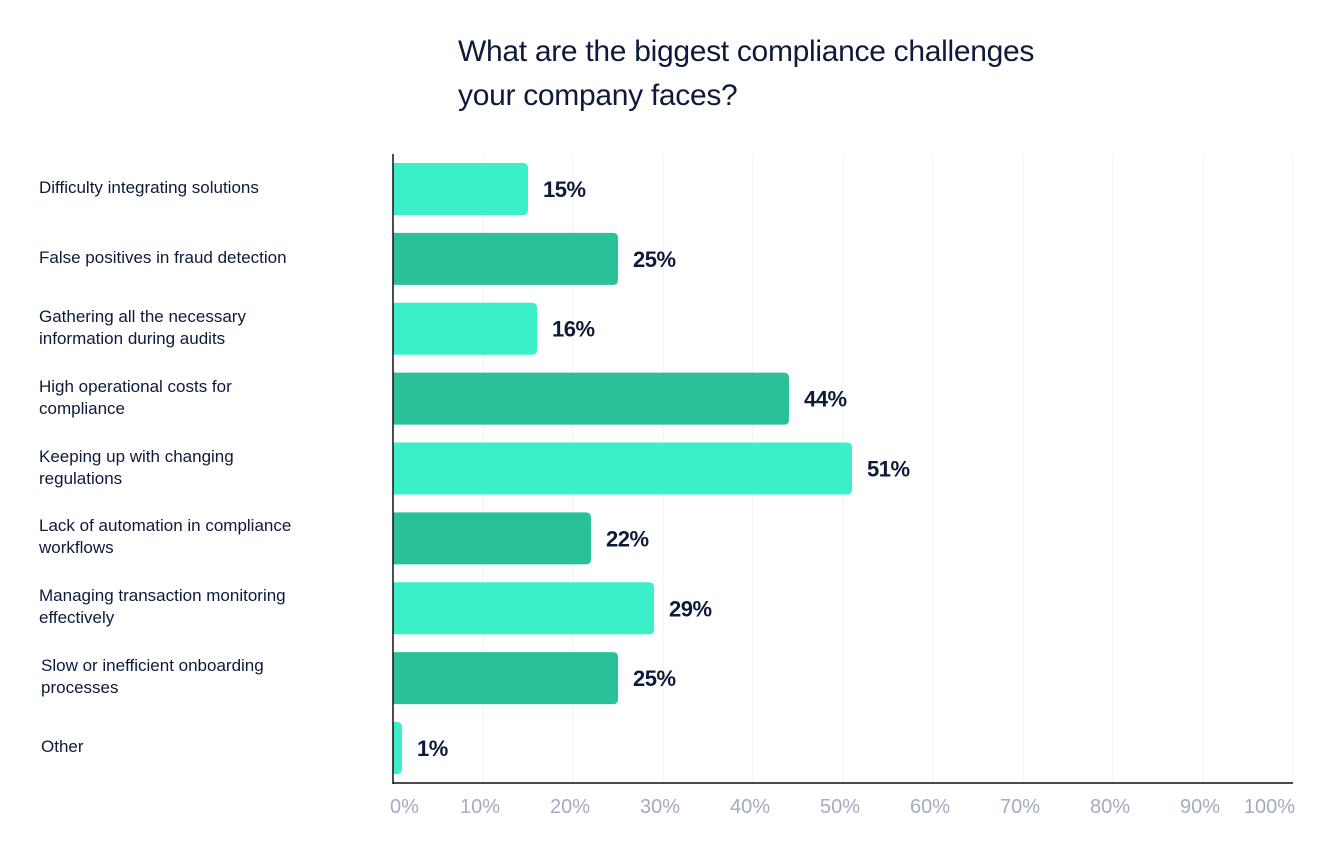 Image resolution: width=1334 pixels, height=848 pixels. I want to click on x-tick-label-50: 50%, so click(840, 807).